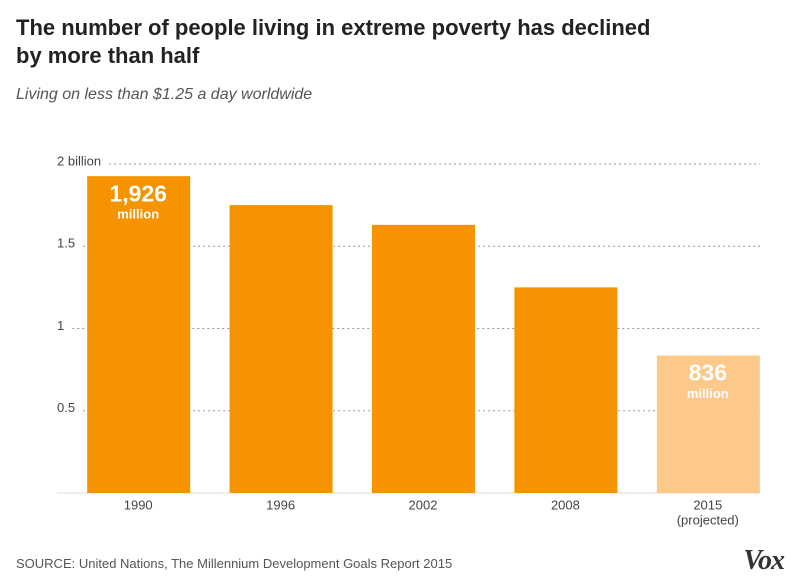  Describe the element at coordinates (423, 504) in the screenshot. I see `x-tick-label: 2002` at that location.